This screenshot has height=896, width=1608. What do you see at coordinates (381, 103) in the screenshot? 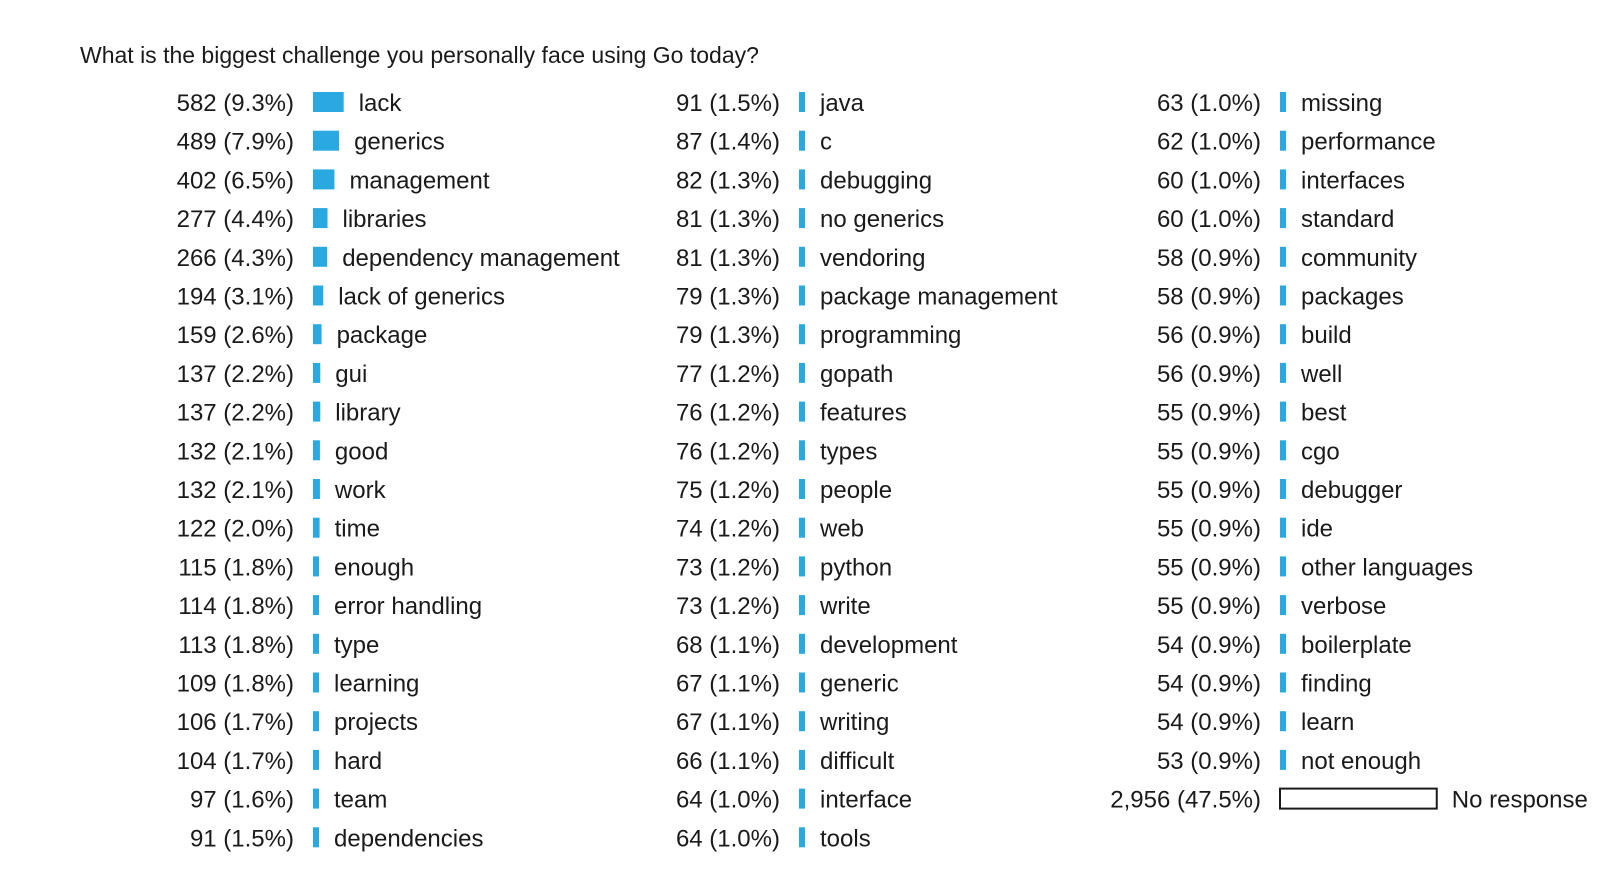
I see `category-label: lack` at bounding box center [381, 103].